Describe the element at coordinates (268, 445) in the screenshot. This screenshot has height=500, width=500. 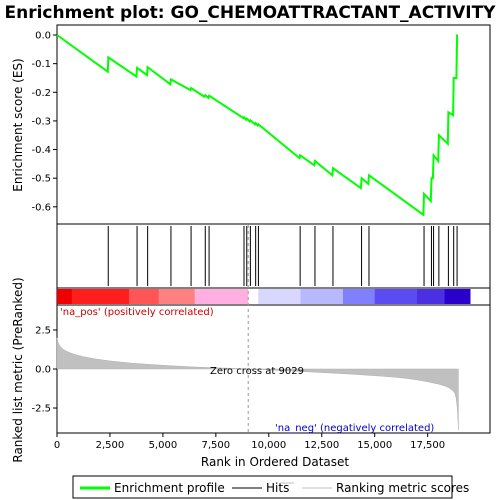
I see `x-tick-label: 10,000` at that location.